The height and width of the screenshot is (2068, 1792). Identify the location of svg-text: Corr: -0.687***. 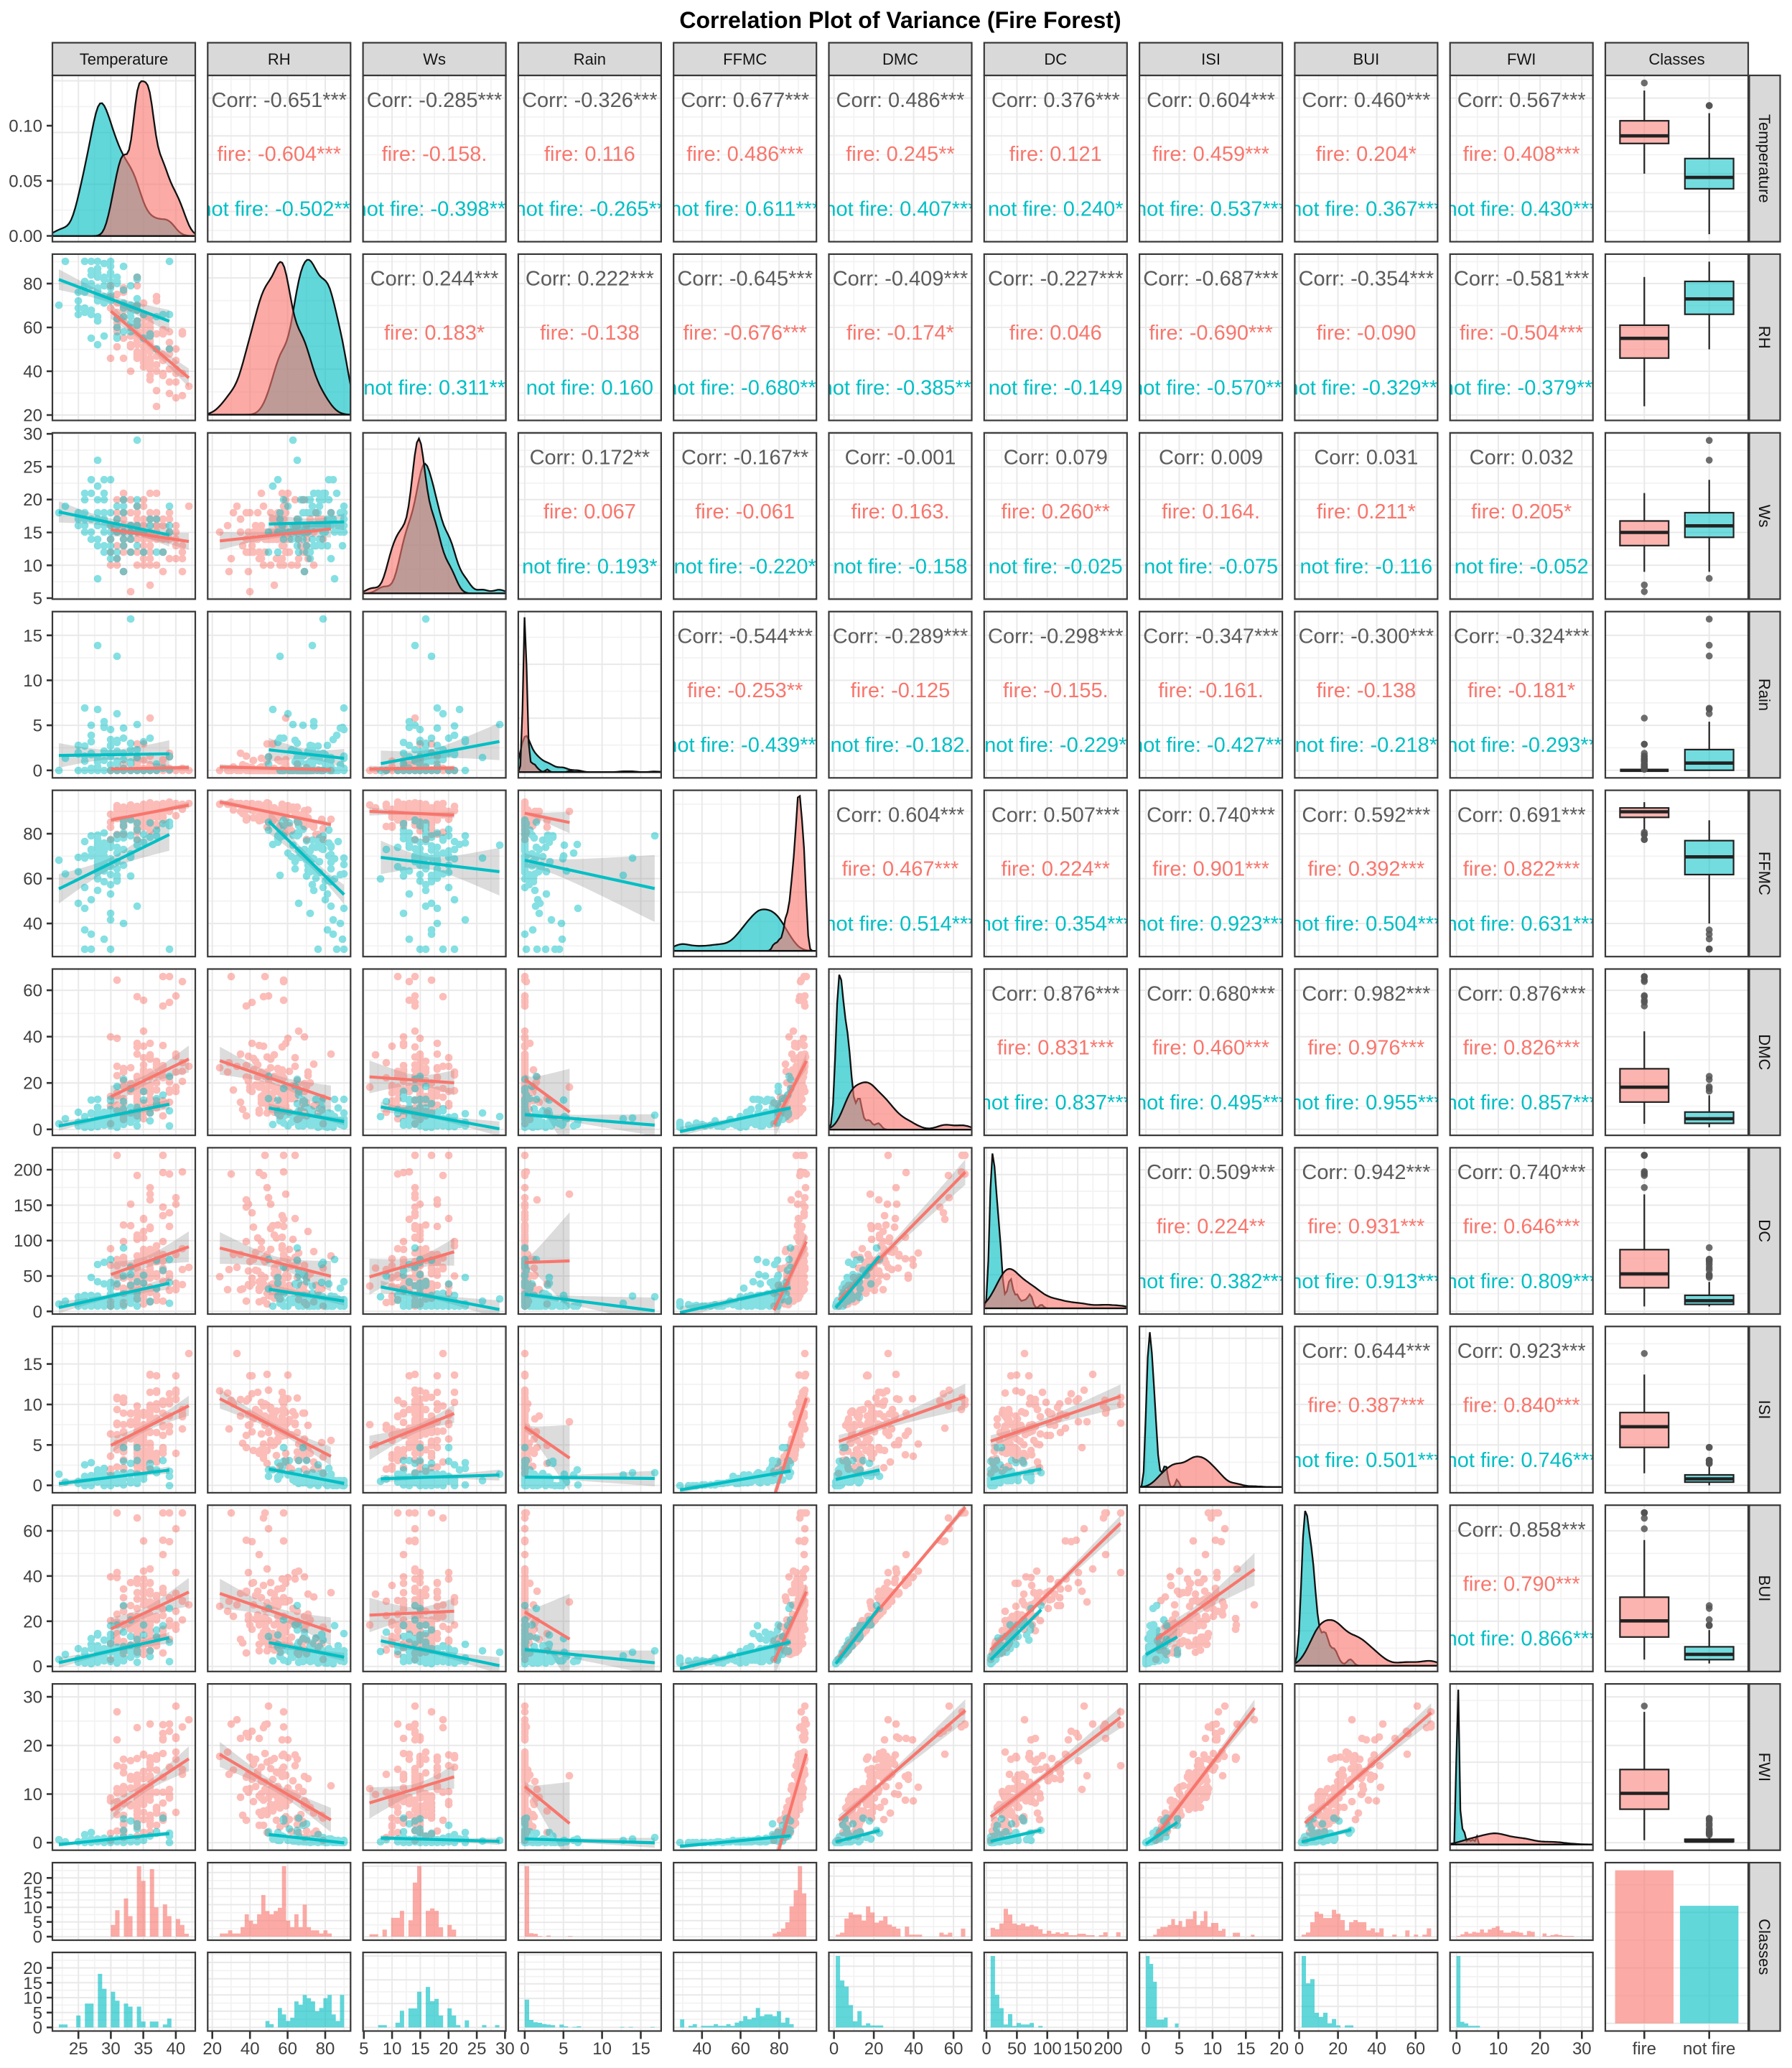
(1211, 279).